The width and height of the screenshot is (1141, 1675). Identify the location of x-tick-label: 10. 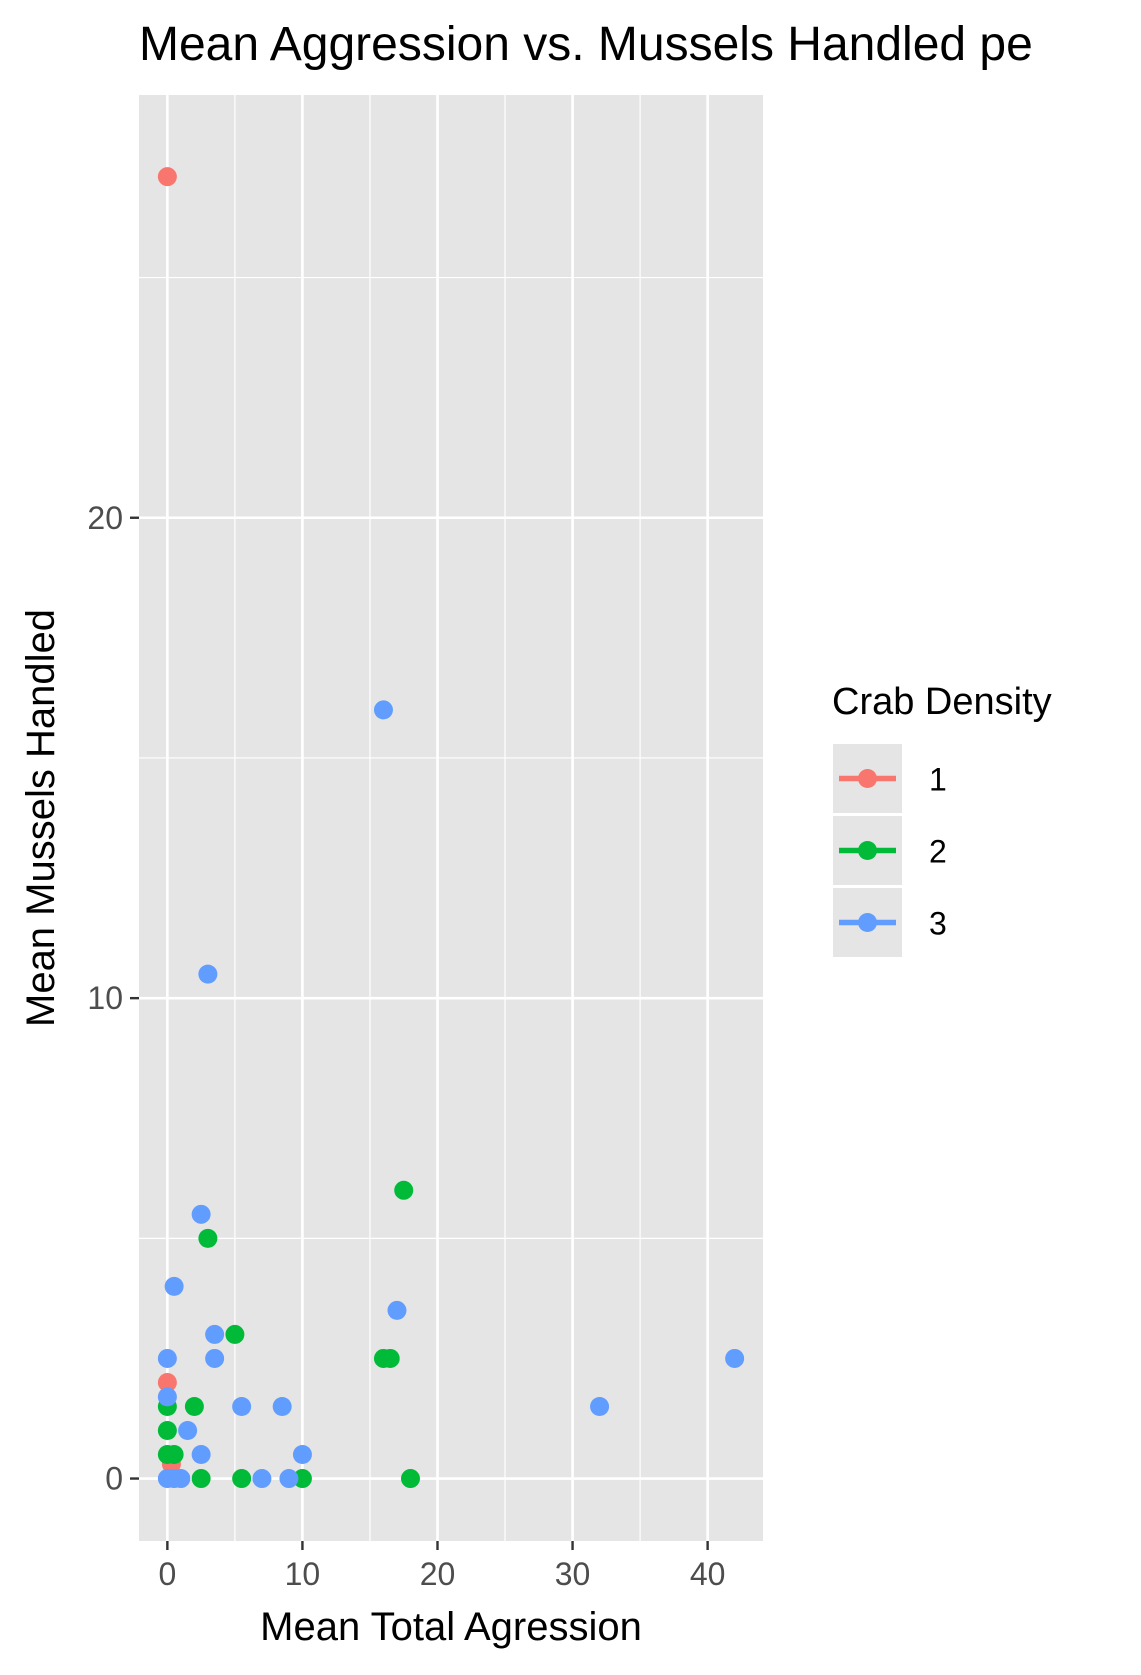
(303, 1574).